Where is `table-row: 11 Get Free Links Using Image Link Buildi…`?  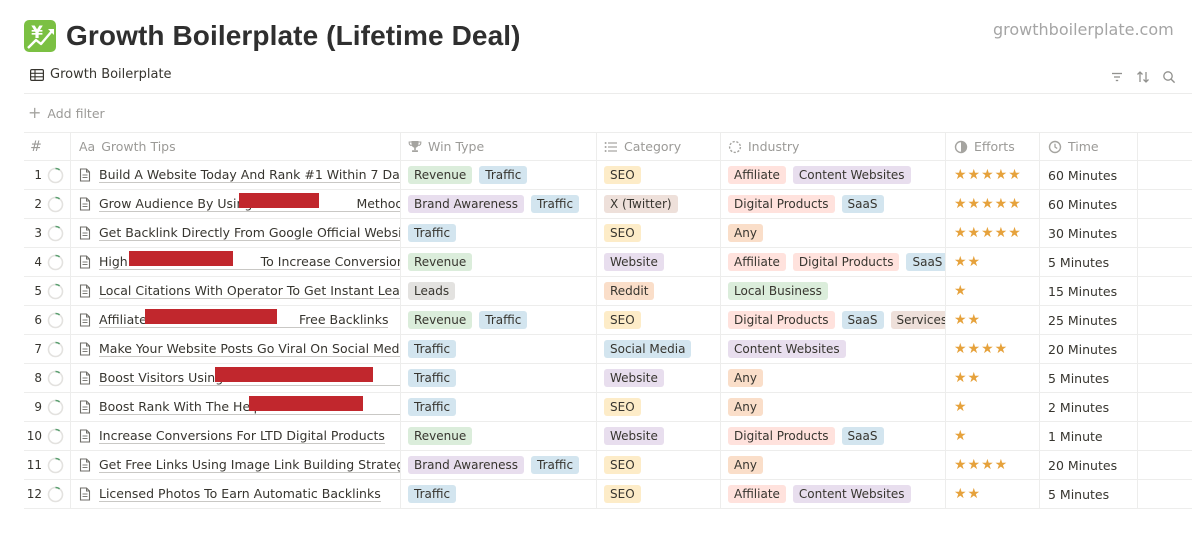 table-row: 11 Get Free Links Using Image Link Buildi… is located at coordinates (608, 465).